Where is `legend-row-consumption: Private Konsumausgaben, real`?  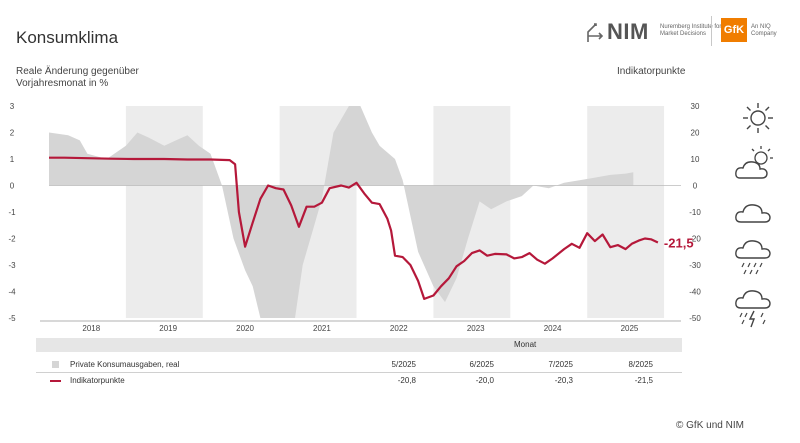 legend-row-consumption: Private Konsumausgaben, real is located at coordinates (359, 365).